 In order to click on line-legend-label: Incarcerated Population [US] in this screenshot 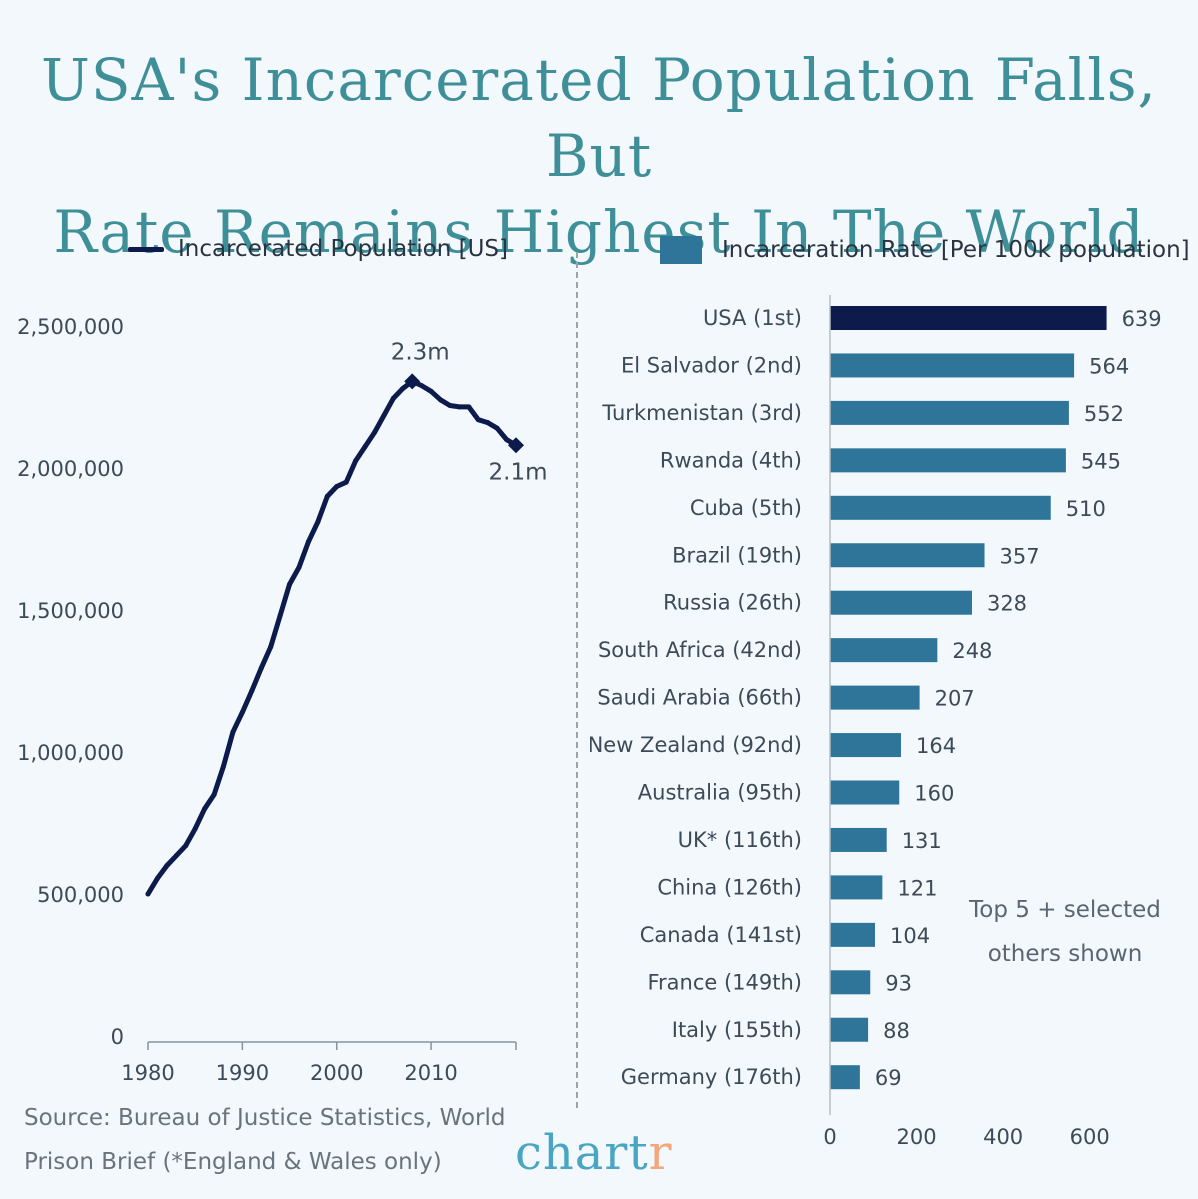, I will do `click(343, 249)`.